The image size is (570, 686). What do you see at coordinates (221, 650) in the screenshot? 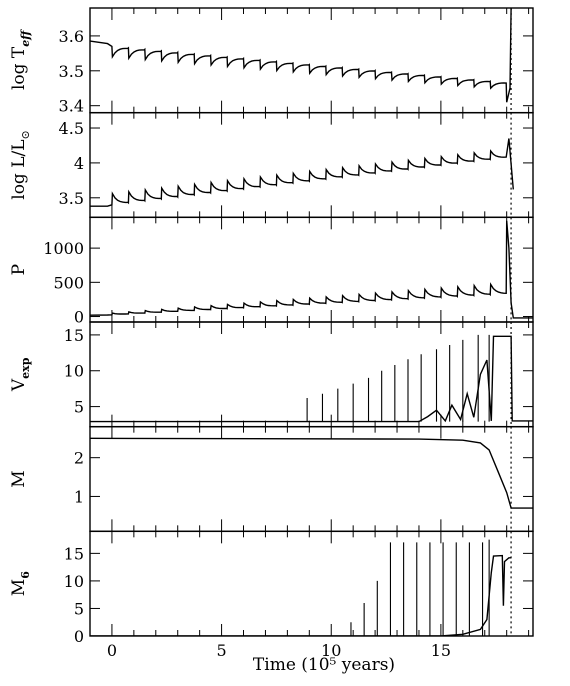
I see `x-tick-label: 5` at bounding box center [221, 650].